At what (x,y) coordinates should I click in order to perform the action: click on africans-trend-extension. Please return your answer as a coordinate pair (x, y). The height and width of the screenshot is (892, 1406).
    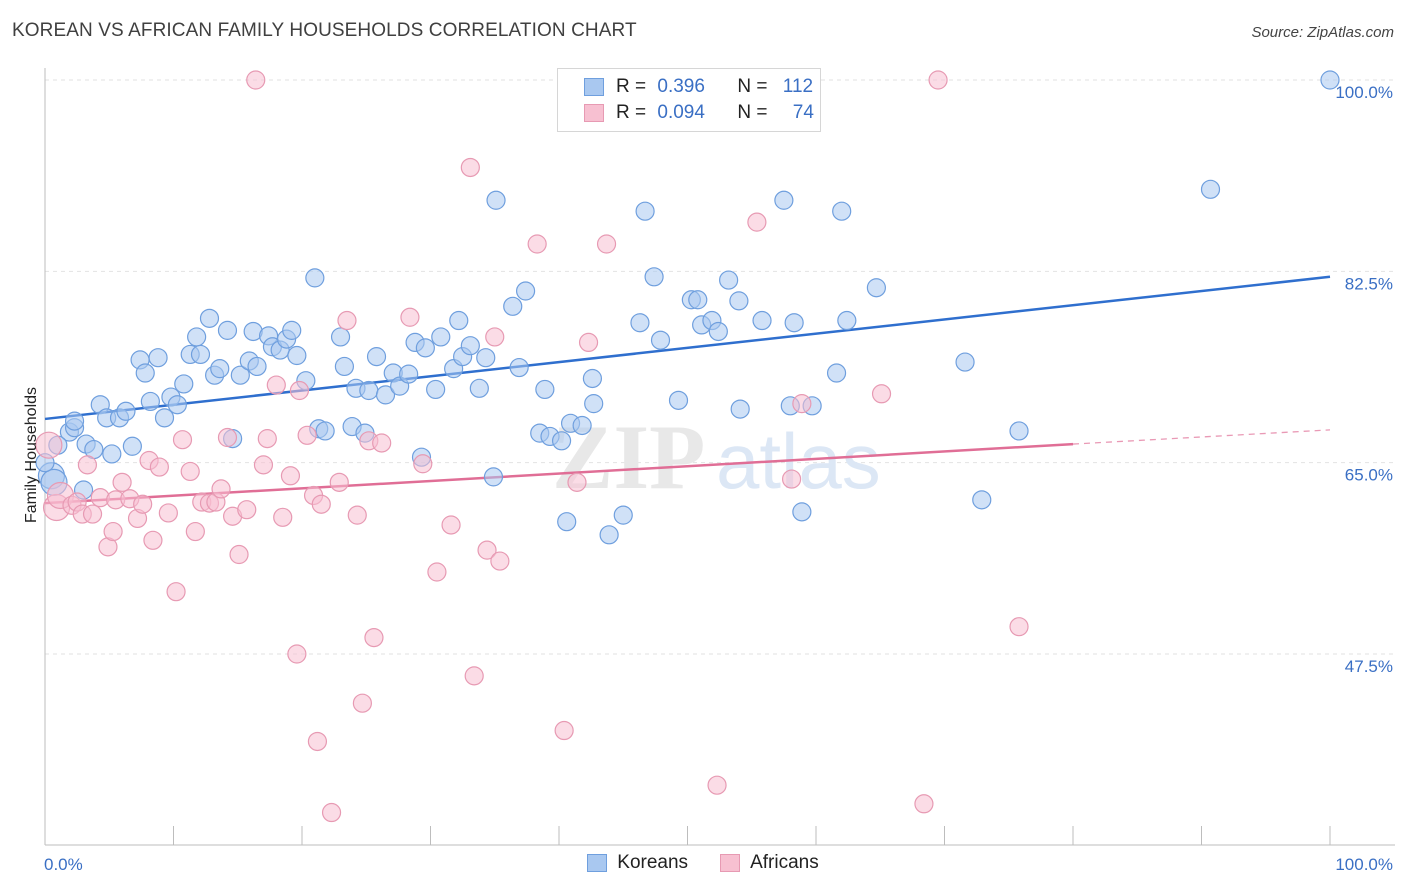
    Looking at the image, I should click on (1201, 437).